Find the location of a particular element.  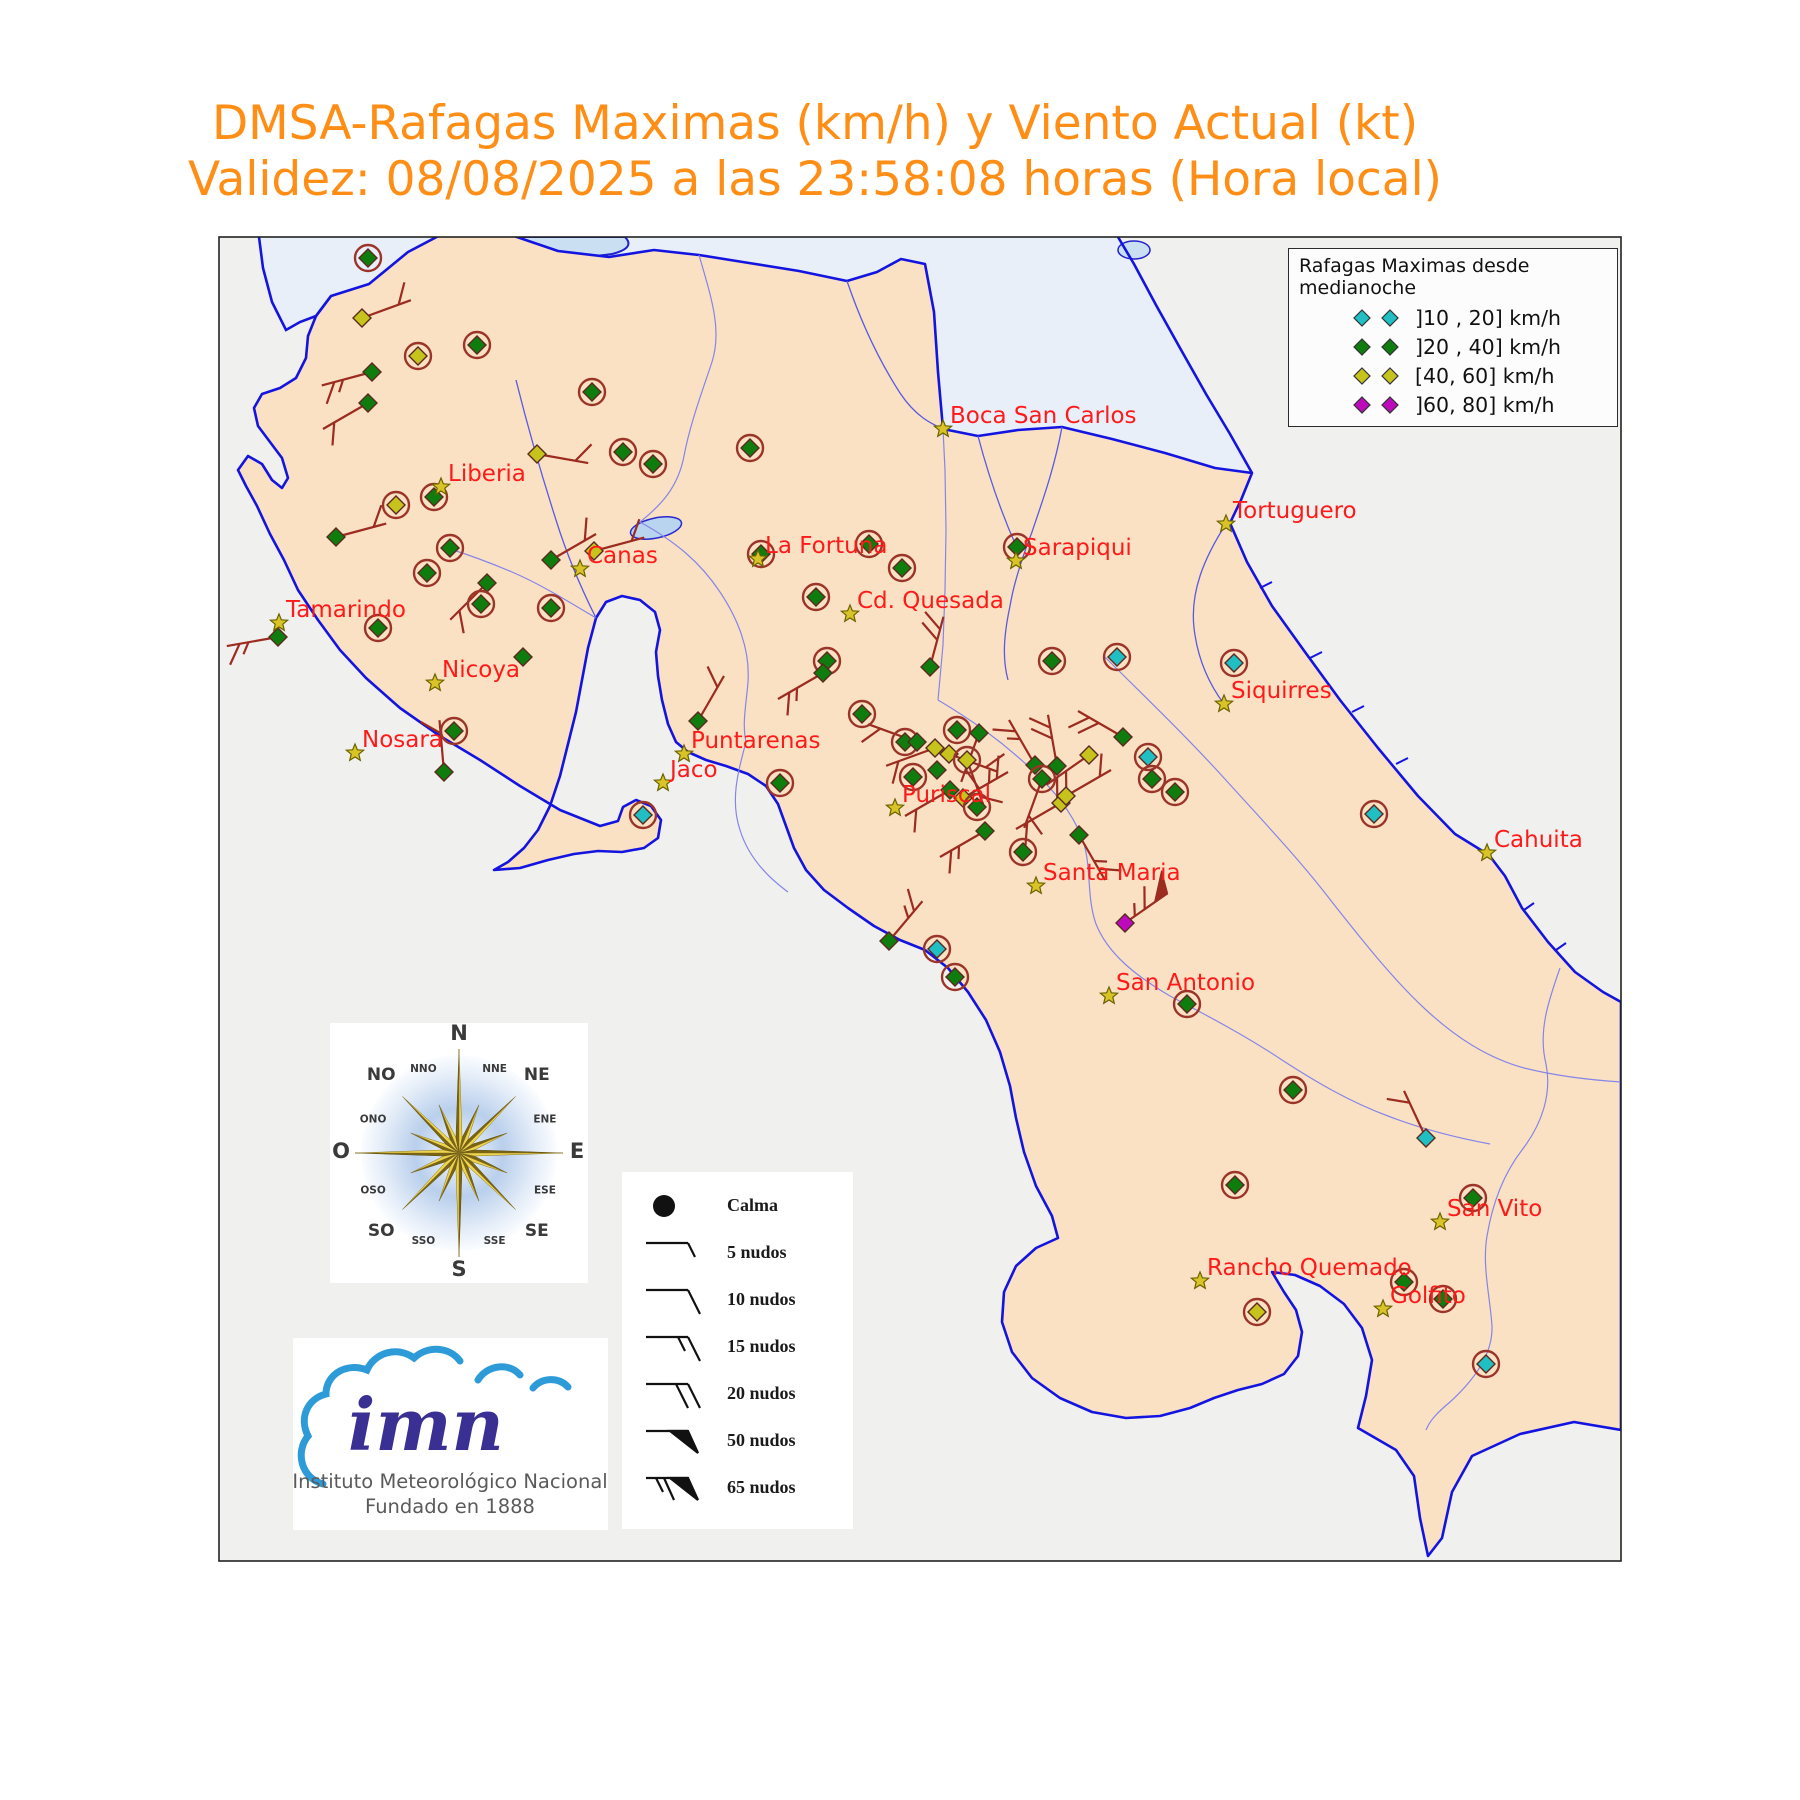

wind-speed-legend-item: 15 nudos is located at coordinates (737, 1346).